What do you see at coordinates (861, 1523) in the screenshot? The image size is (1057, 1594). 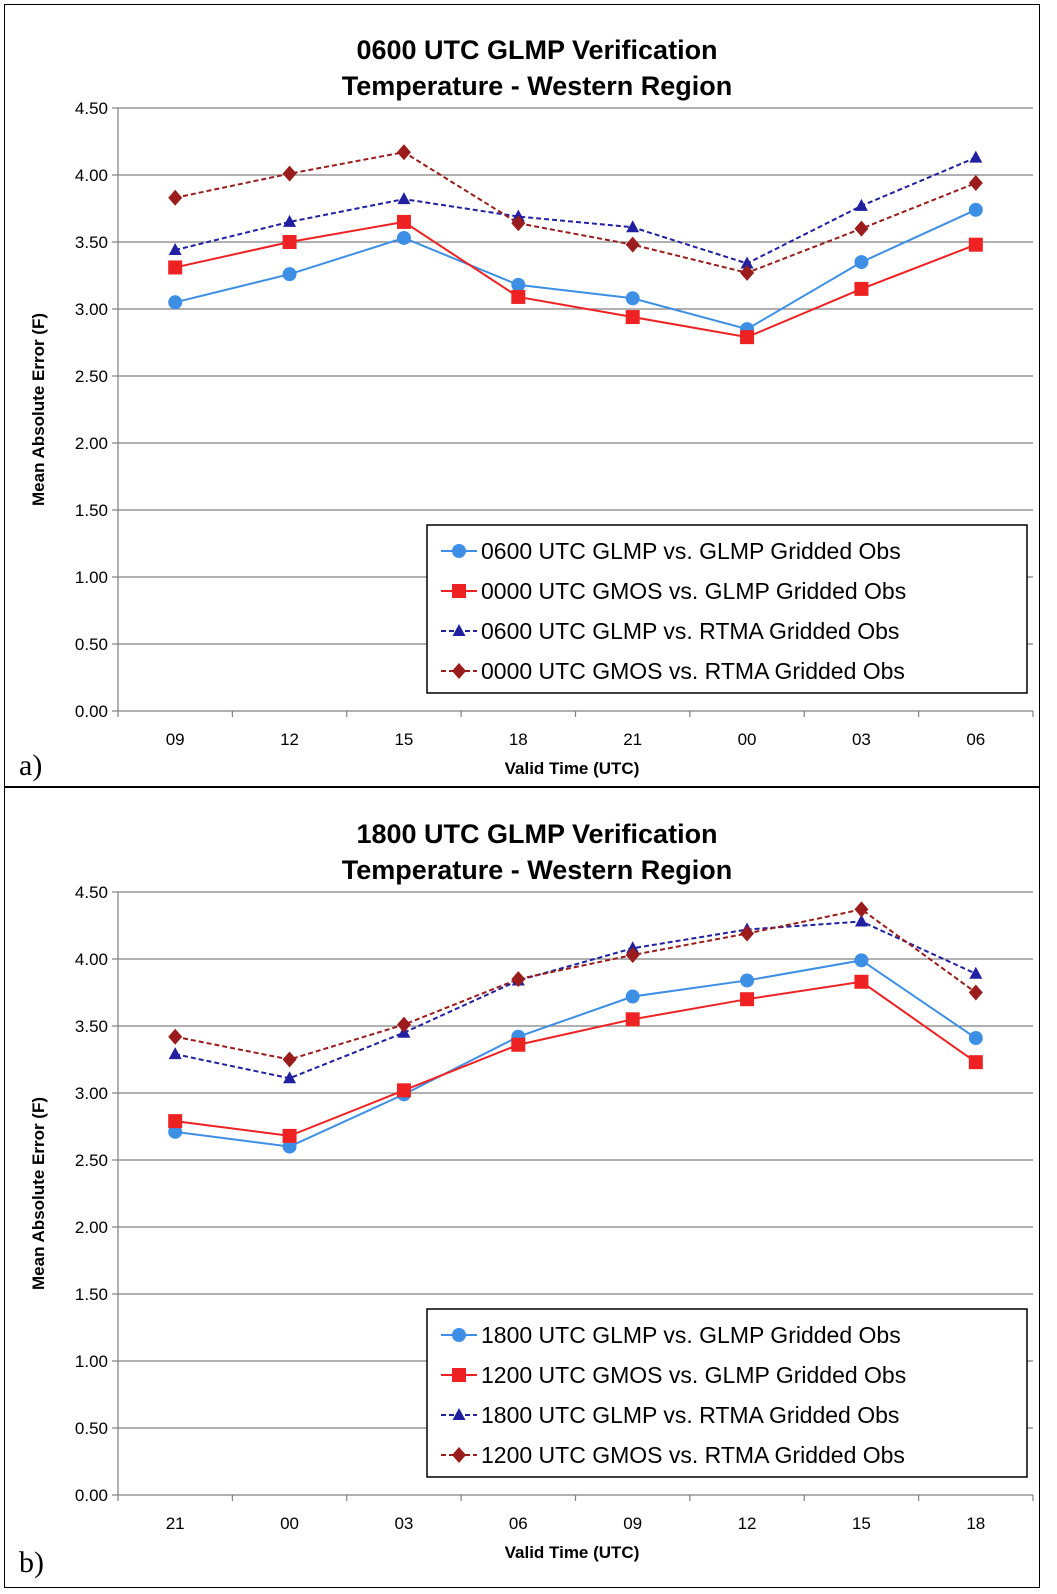 I see `x-tick-label: 15` at bounding box center [861, 1523].